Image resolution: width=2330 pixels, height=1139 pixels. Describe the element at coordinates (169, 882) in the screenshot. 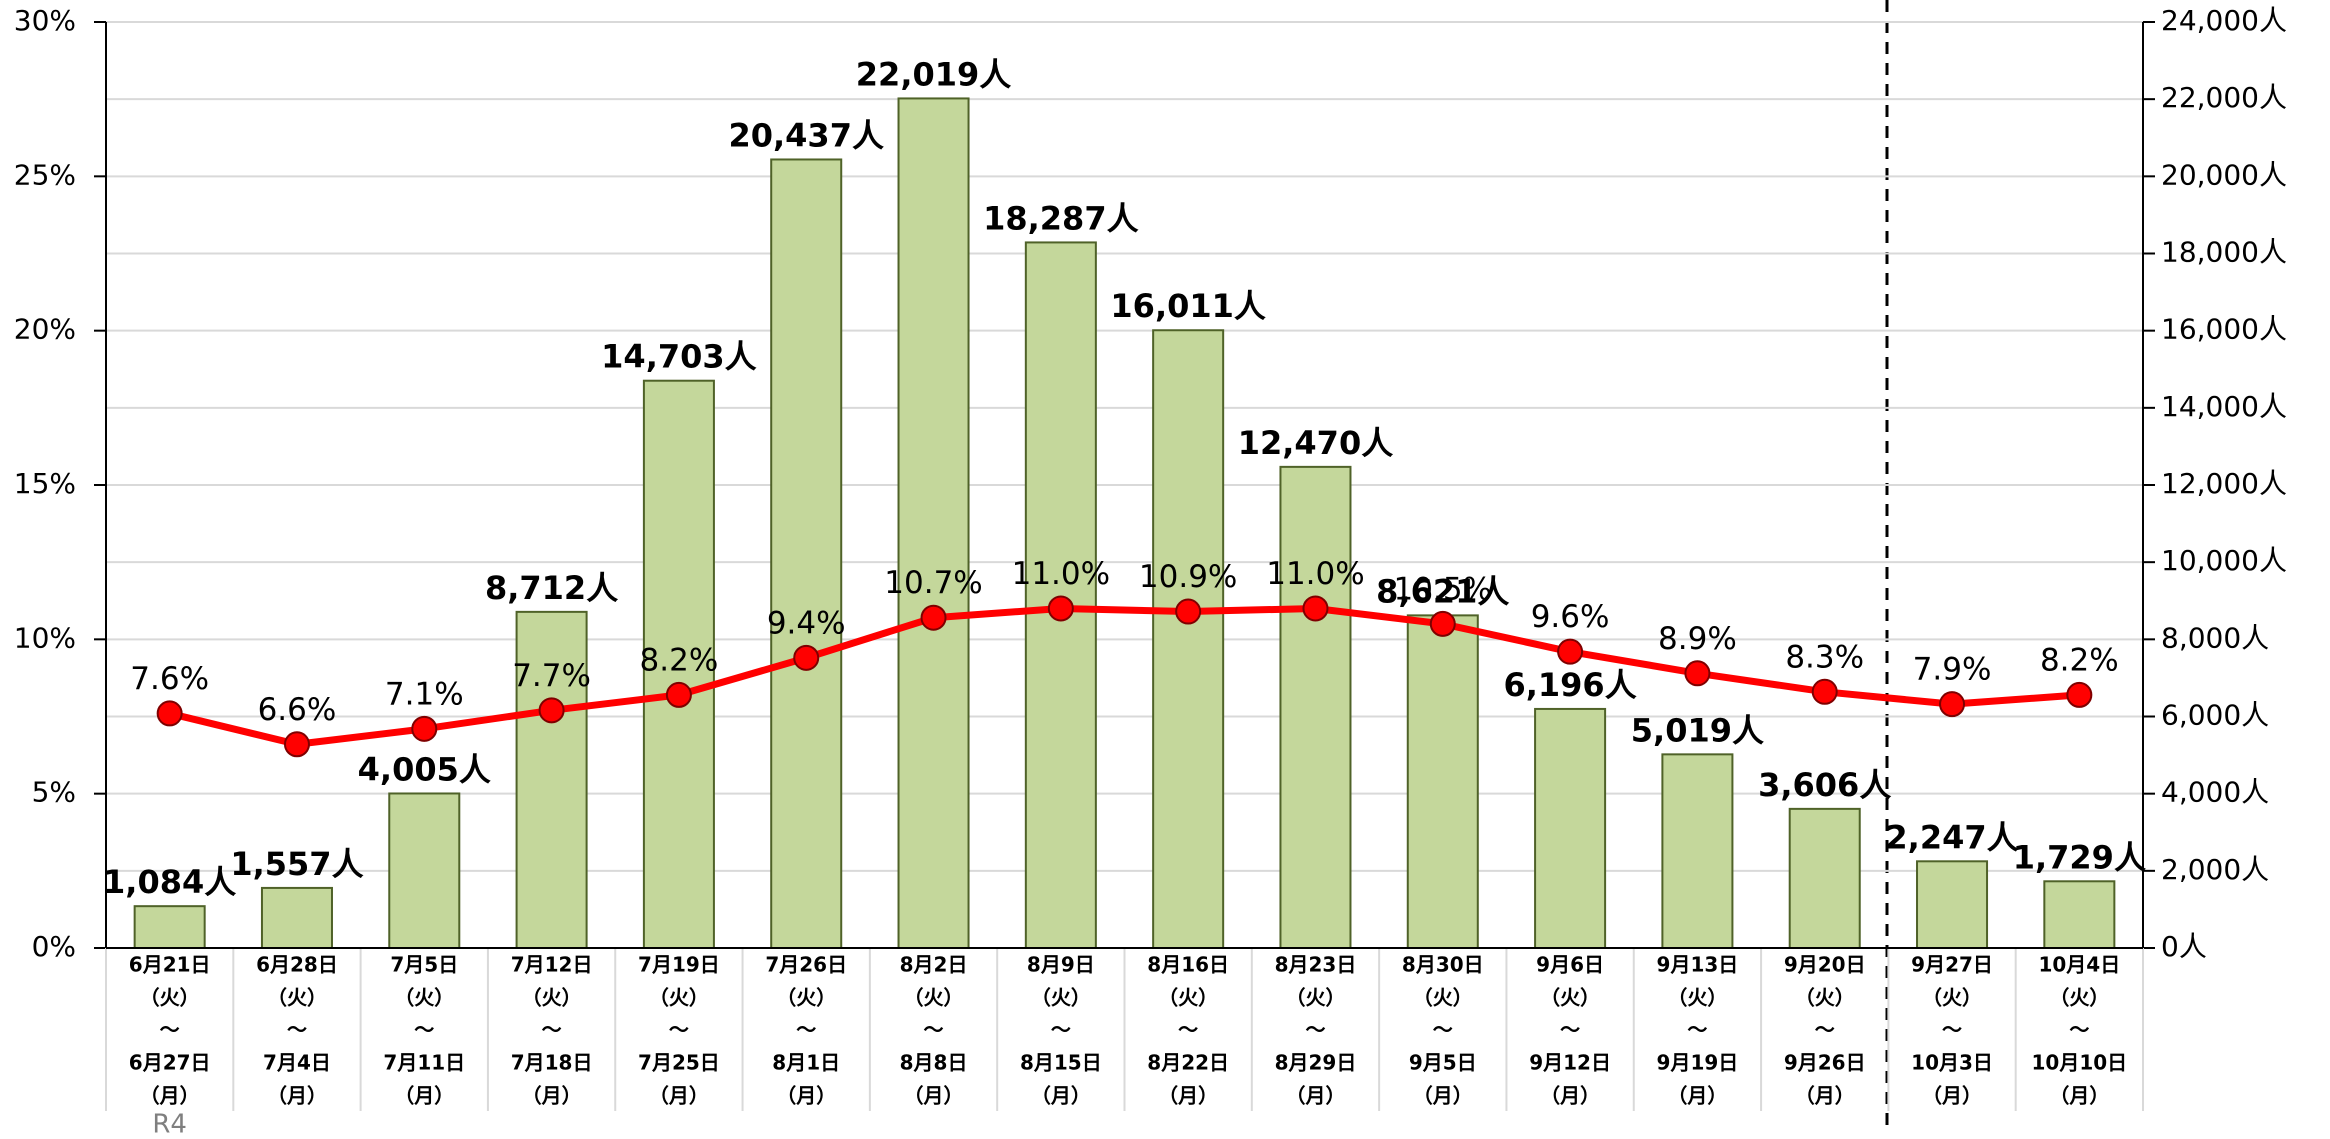

I see `bar-value-label: 1,084人` at that location.